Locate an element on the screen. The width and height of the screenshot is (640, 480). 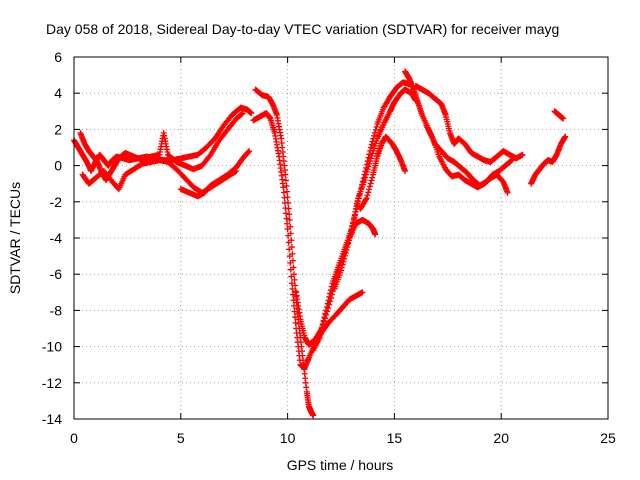
x-tick-labels: 0 5 10 15 20 25 is located at coordinates (343, 438).